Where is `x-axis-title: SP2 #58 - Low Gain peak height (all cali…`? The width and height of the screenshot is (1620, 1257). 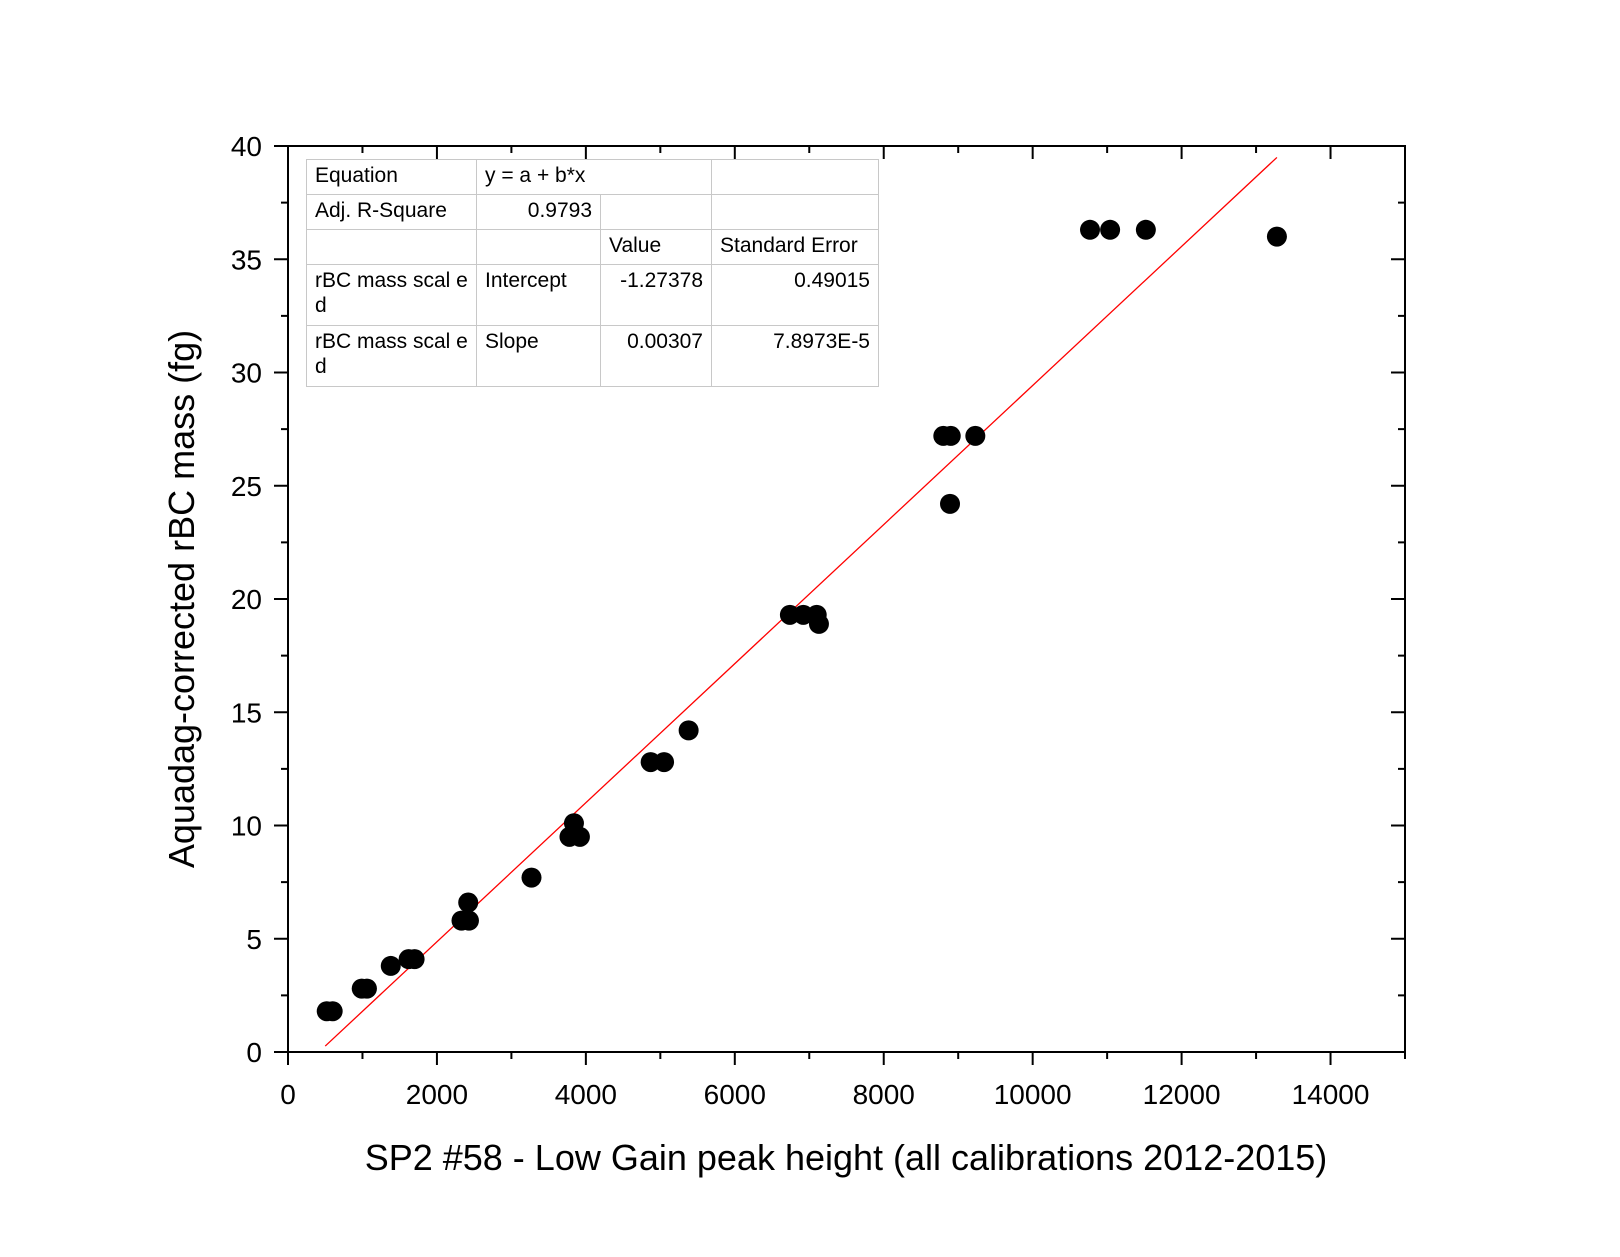
x-axis-title: SP2 #58 - Low Gain peak height (all cali… is located at coordinates (846, 1157).